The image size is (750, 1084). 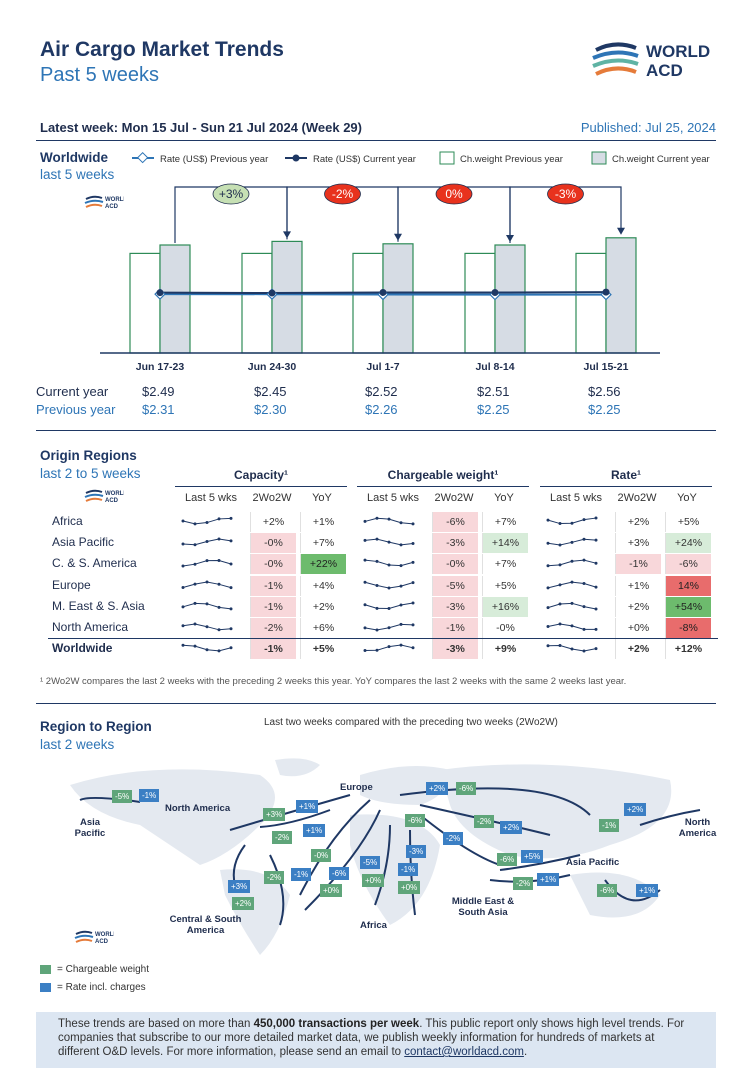 What do you see at coordinates (205, 925) in the screenshot?
I see `map-label-central-south-america: Central & South America` at bounding box center [205, 925].